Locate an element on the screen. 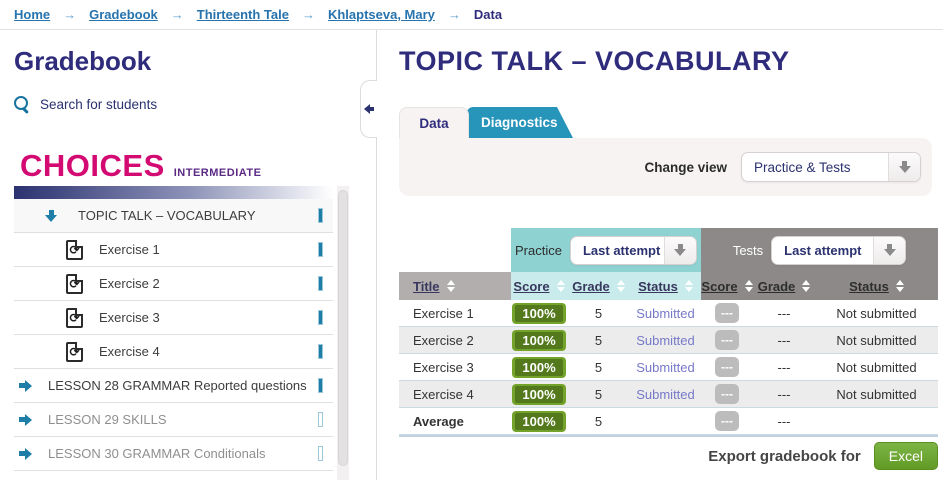 This screenshot has height=480, width=943. column-header-tests-score: Score is located at coordinates (727, 286).